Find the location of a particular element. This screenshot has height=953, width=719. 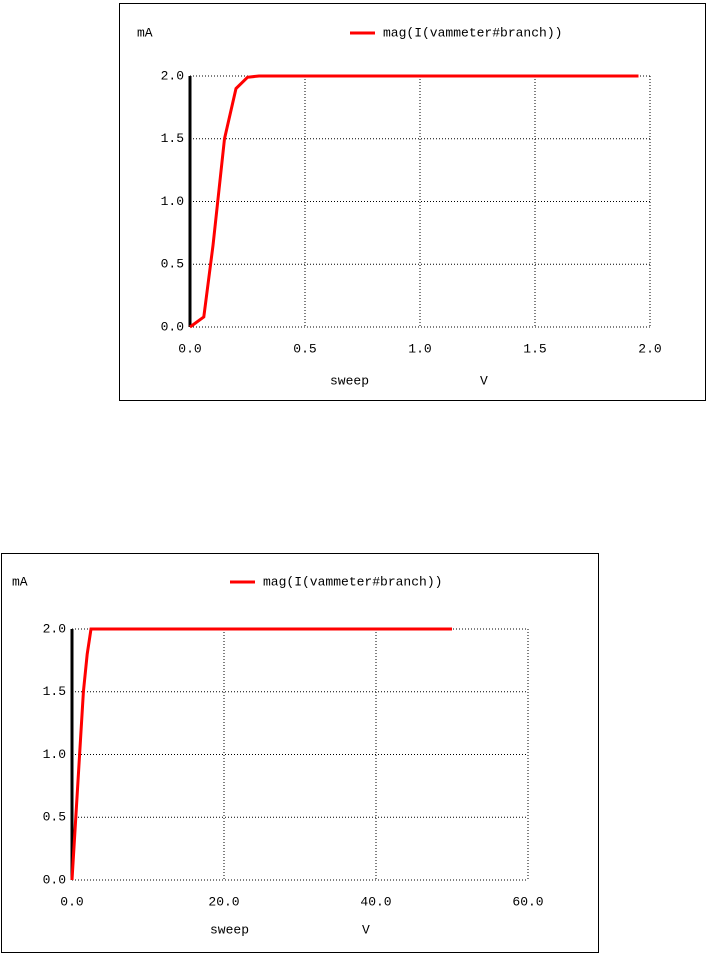

data-line is located at coordinates (261, 754).